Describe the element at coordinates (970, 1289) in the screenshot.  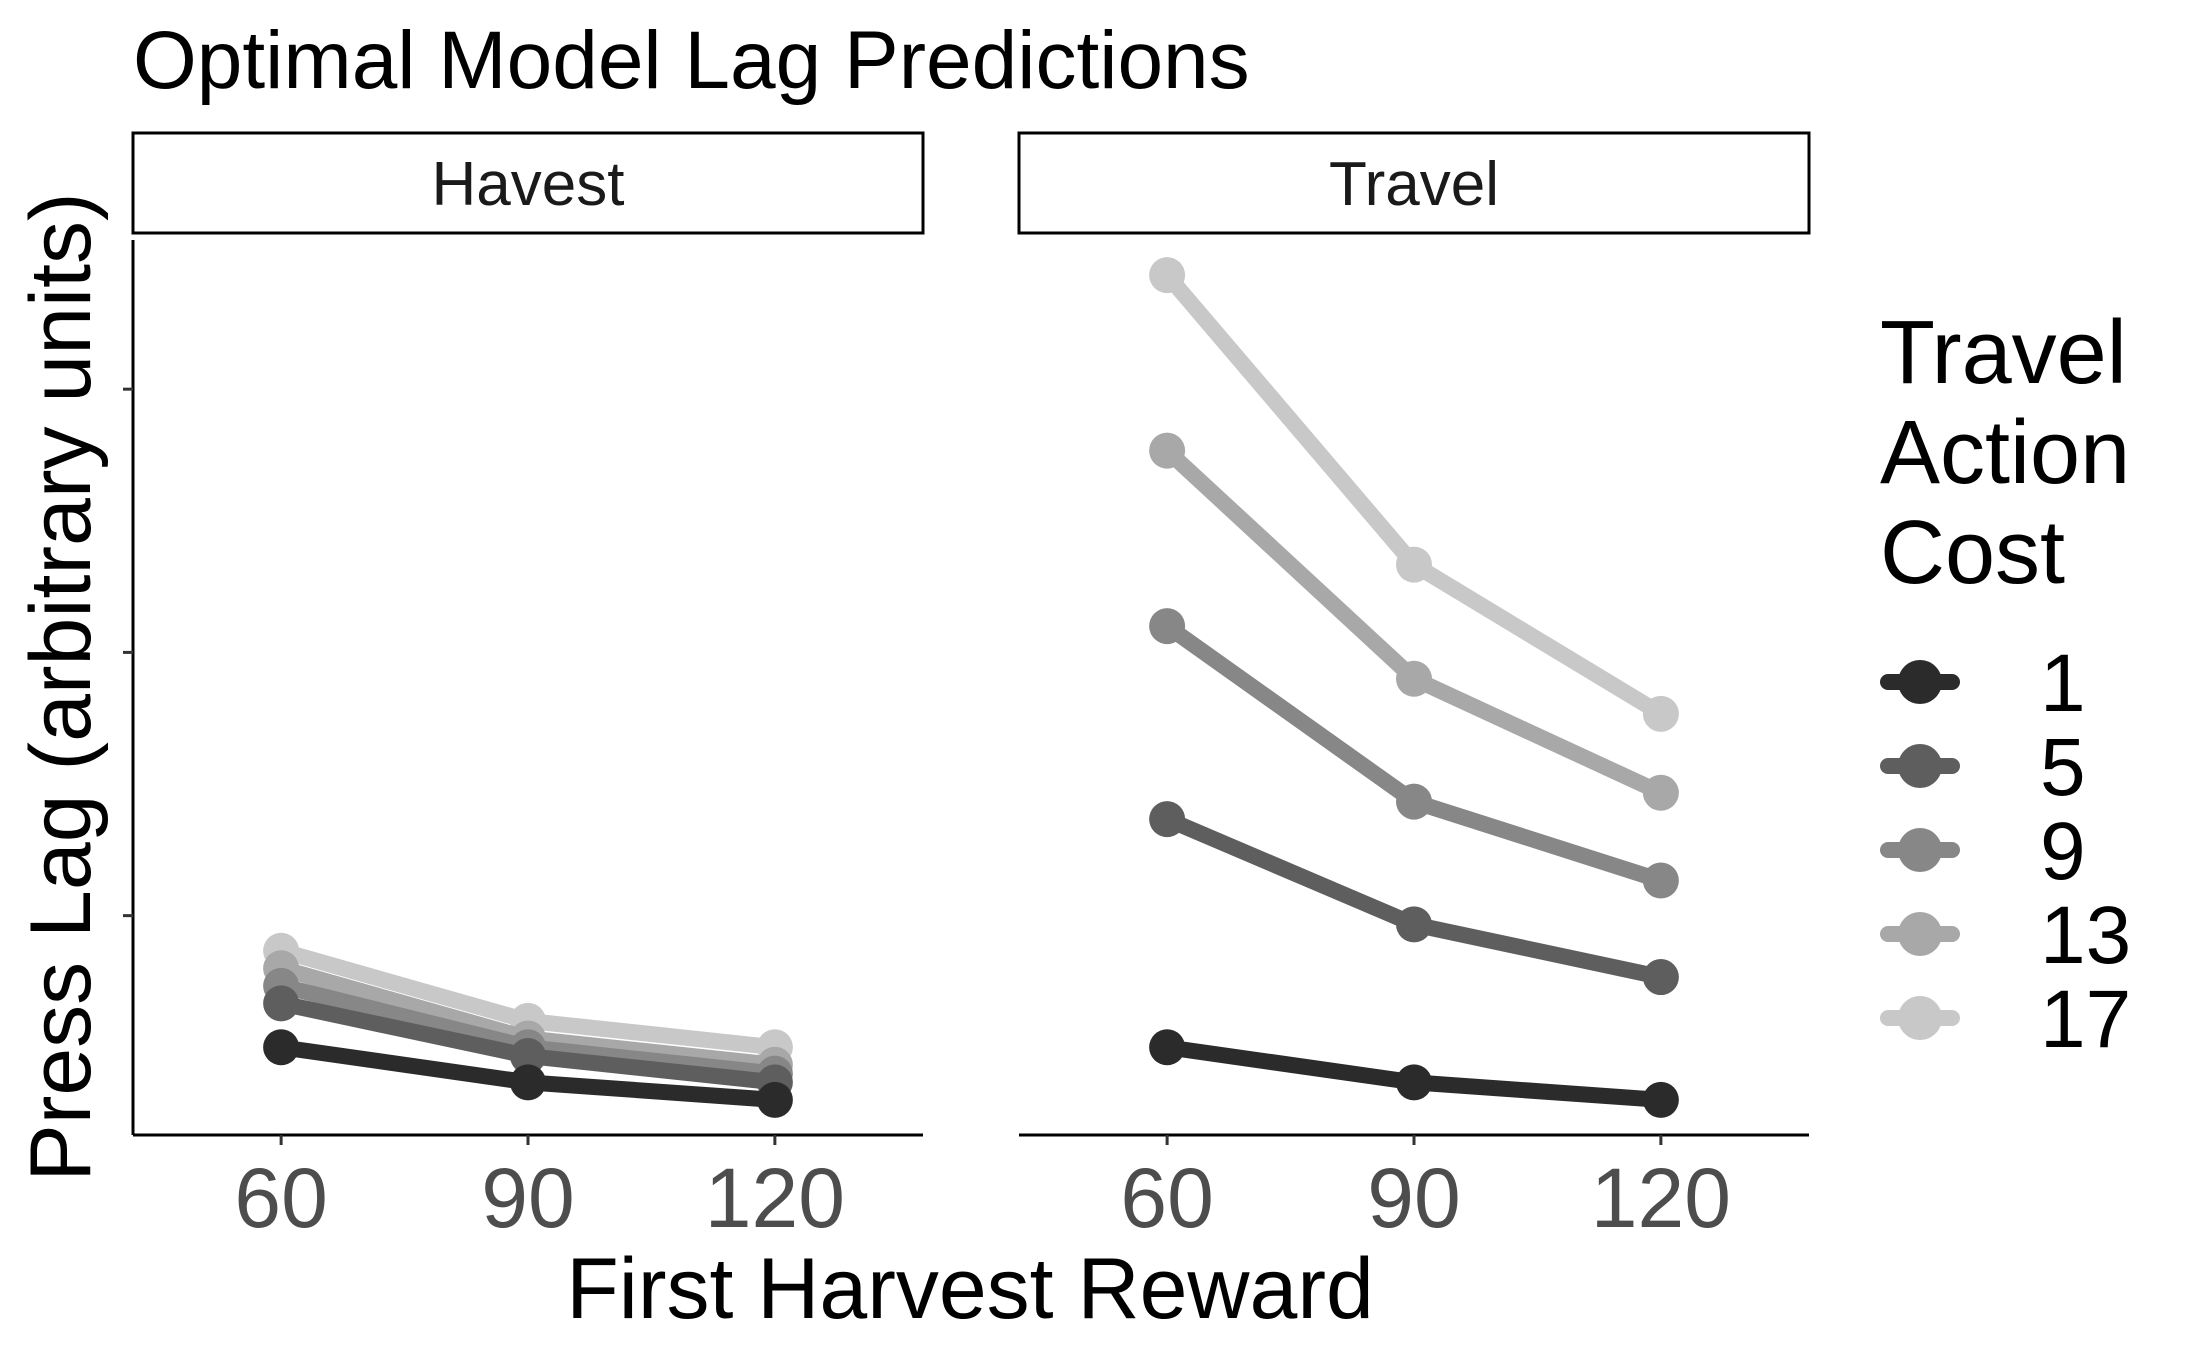
I see `x-axis-title: First Harvest Reward` at that location.